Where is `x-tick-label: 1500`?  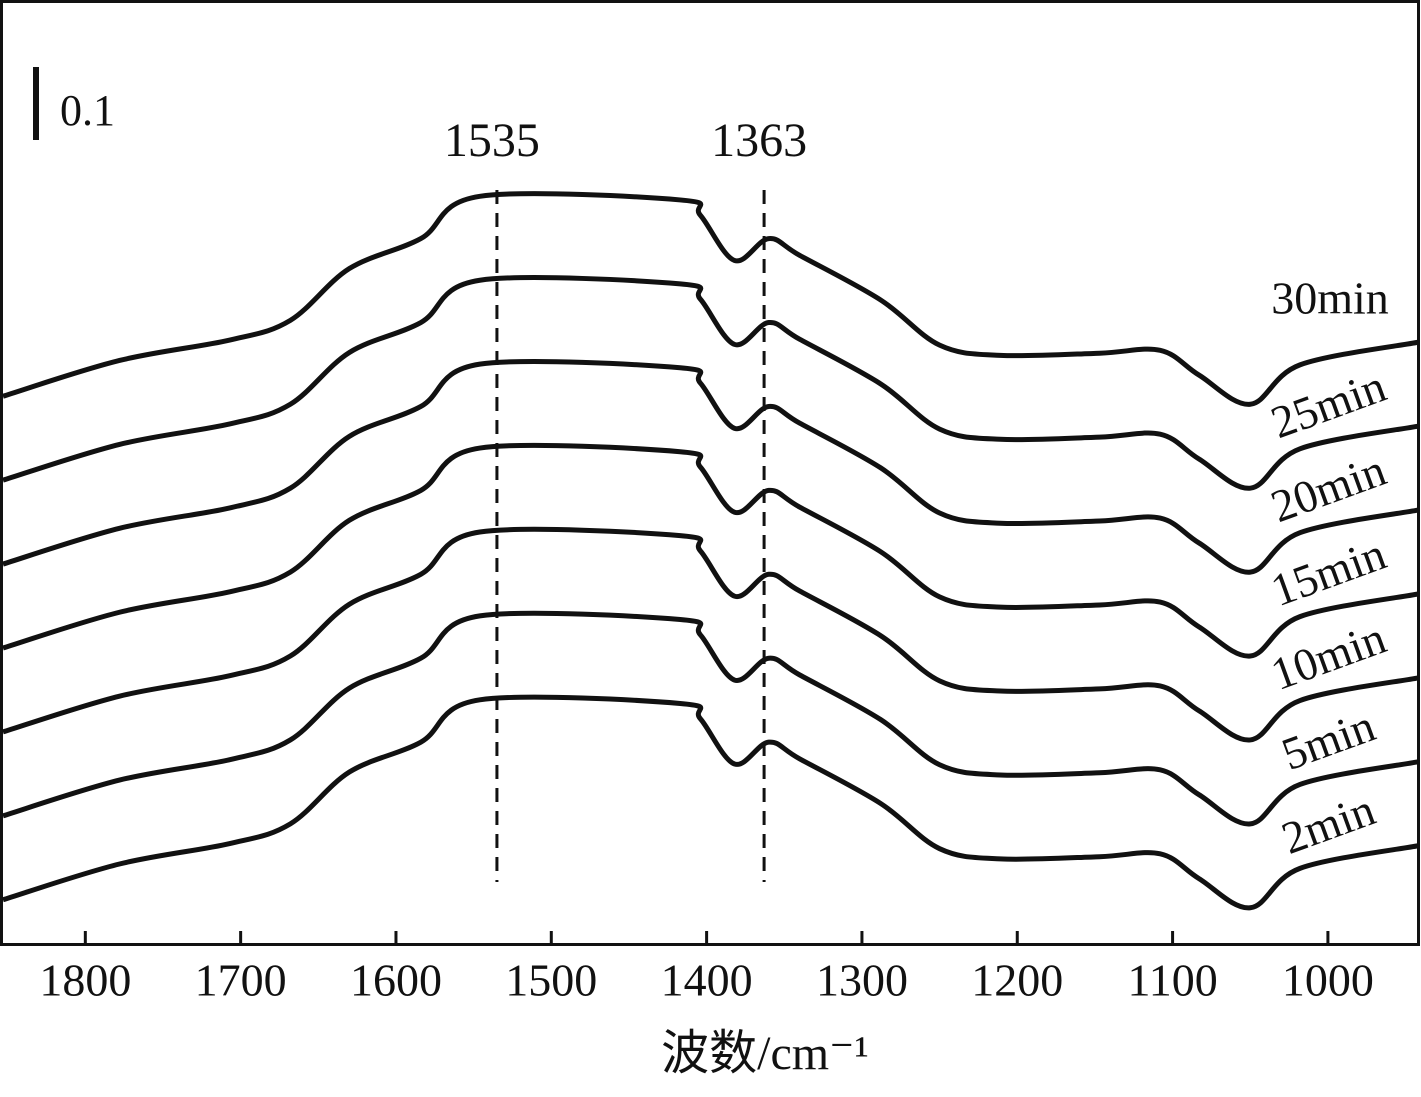 x-tick-label: 1500 is located at coordinates (551, 980).